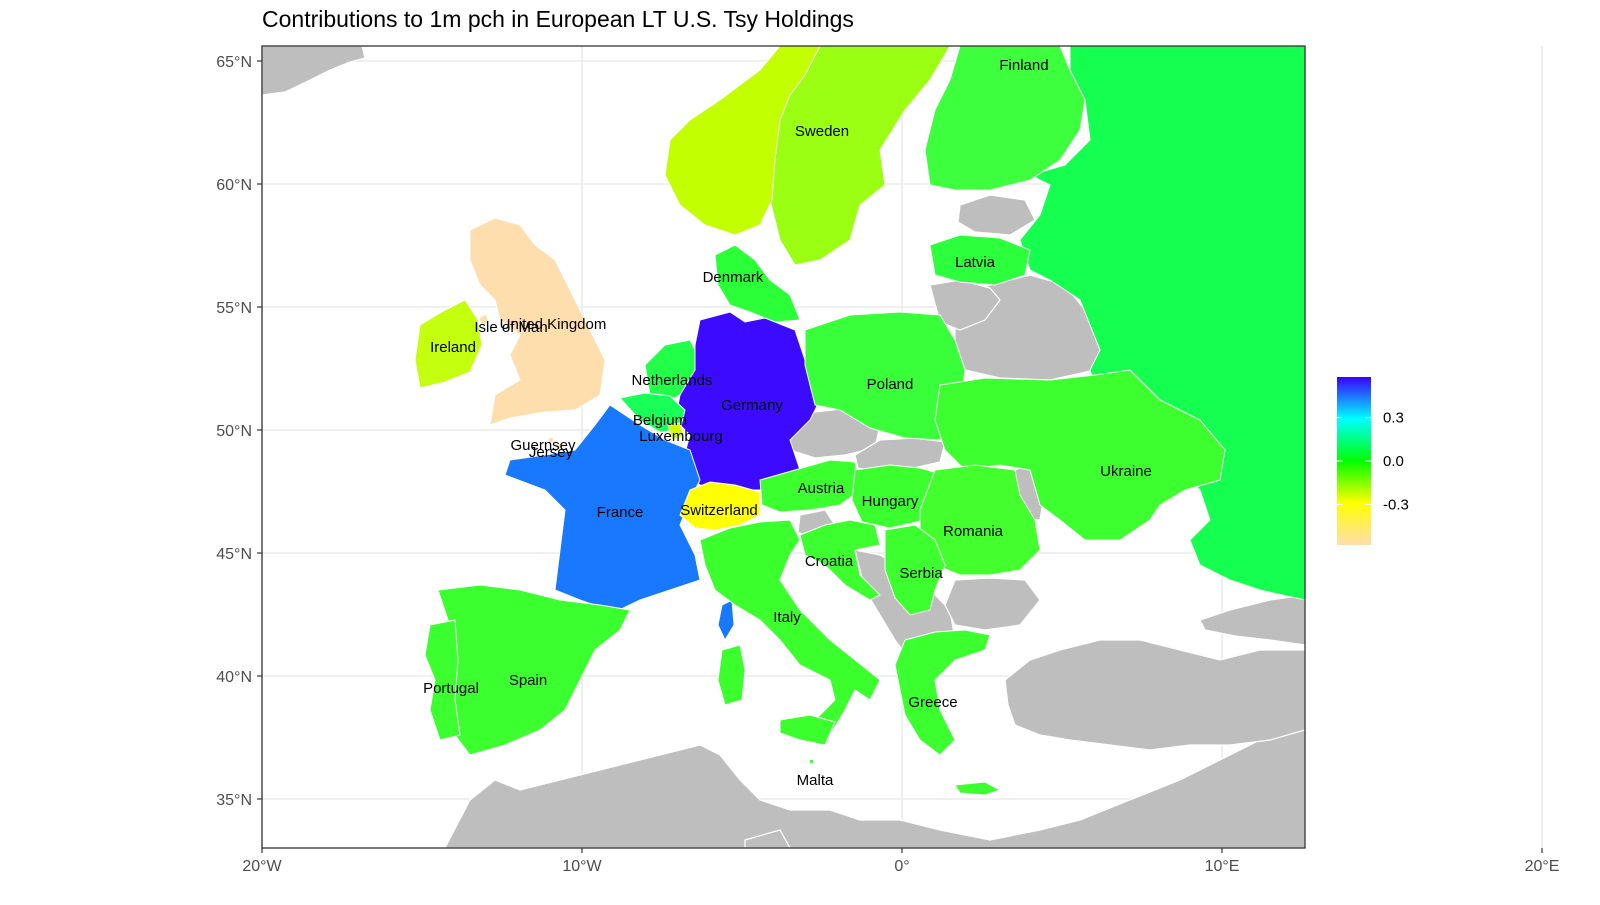  I want to click on x-tick-label: 10°W, so click(582, 866).